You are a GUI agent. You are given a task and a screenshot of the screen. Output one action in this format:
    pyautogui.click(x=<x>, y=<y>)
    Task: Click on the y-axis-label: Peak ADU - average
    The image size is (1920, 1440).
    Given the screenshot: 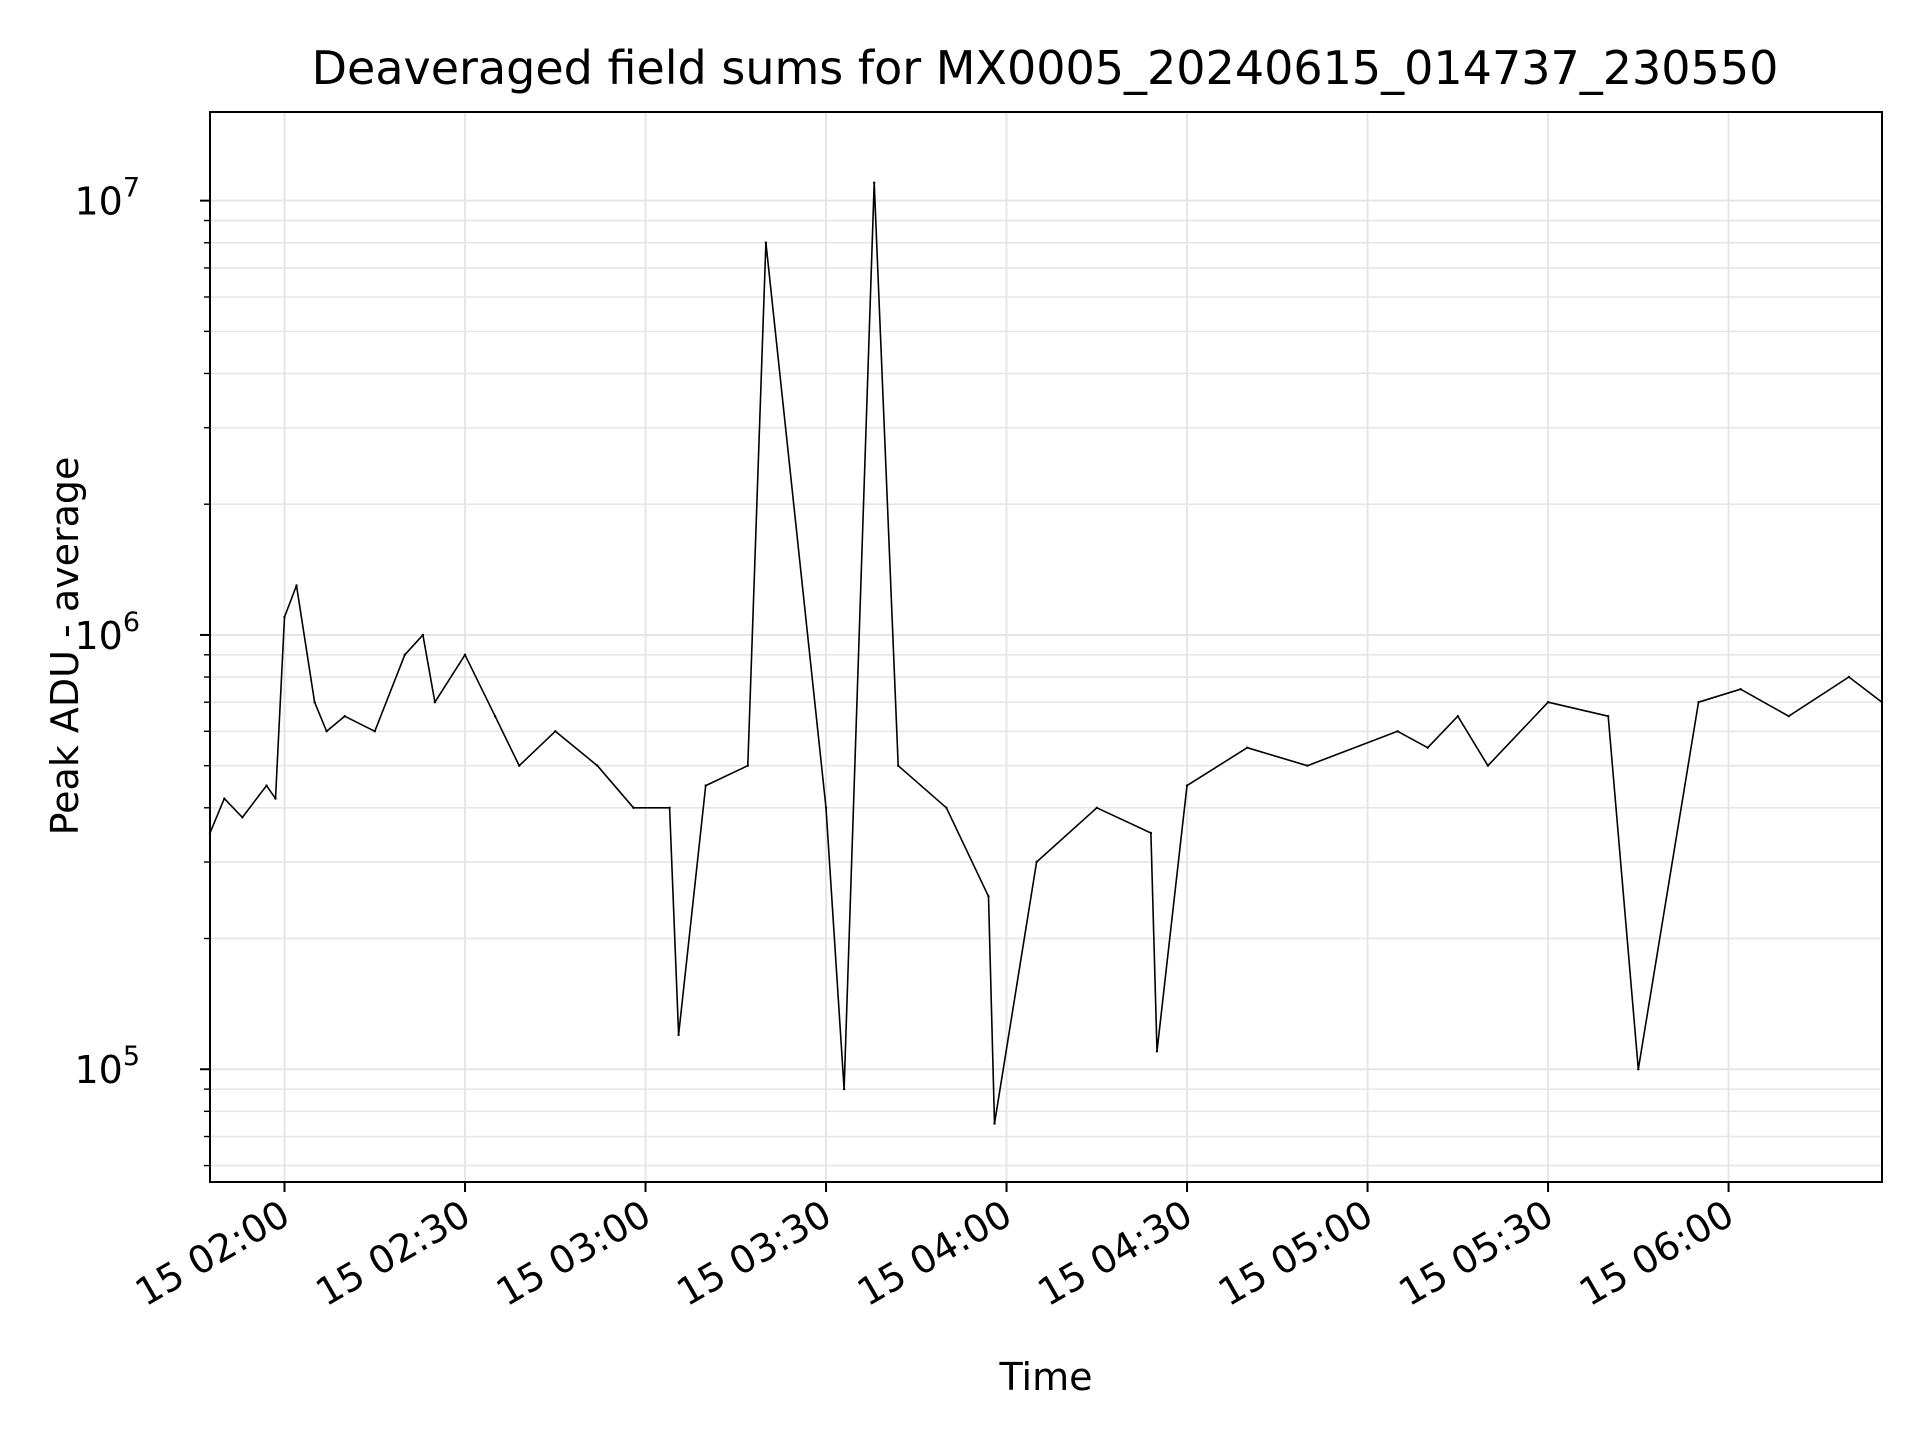 What is the action you would take?
    pyautogui.click(x=65, y=646)
    